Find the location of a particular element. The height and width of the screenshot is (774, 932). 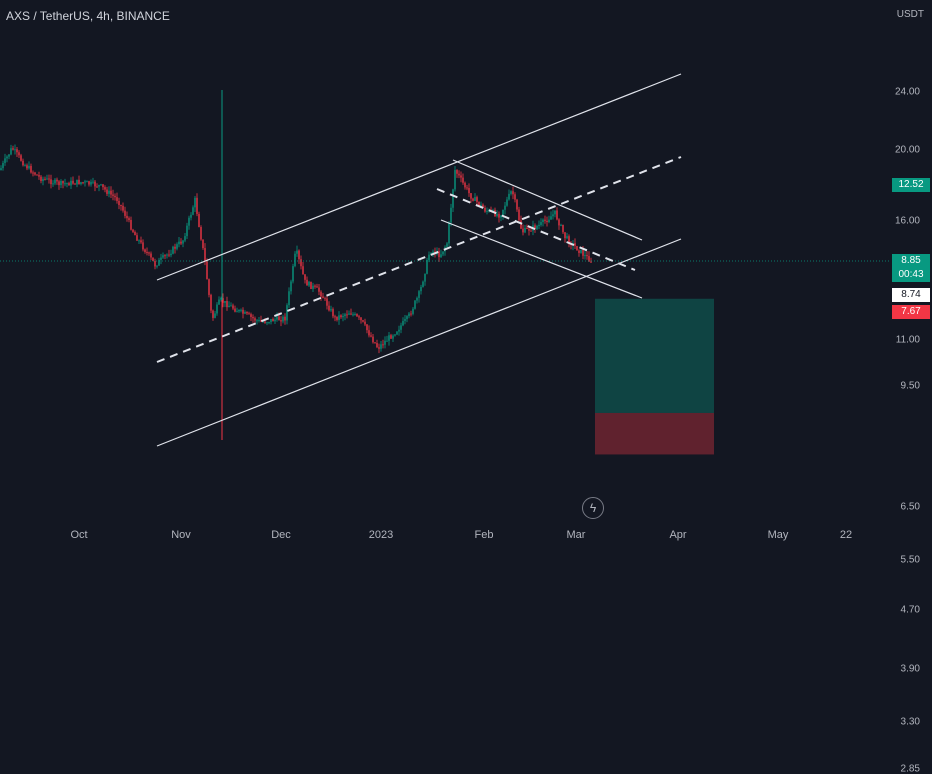

wedge-lower-line is located at coordinates (541, 259).